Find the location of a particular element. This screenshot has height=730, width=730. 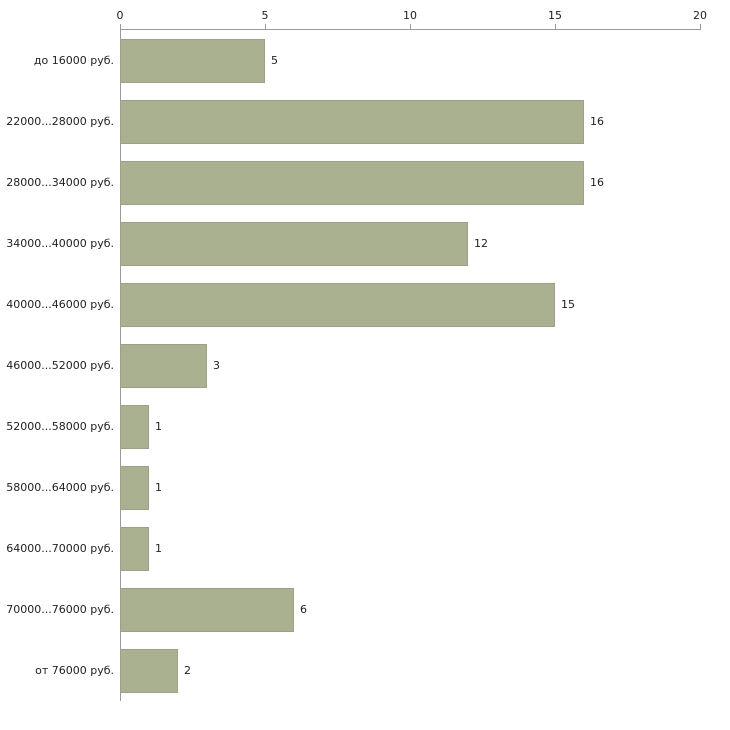

chart-row: 22000...28000 руб. 16 is located at coordinates (365, 121).